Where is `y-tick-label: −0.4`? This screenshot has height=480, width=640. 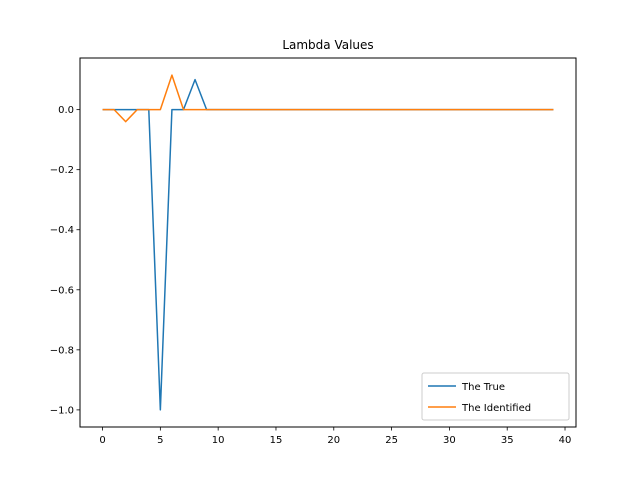
y-tick-label: −0.4 is located at coordinates (62, 230).